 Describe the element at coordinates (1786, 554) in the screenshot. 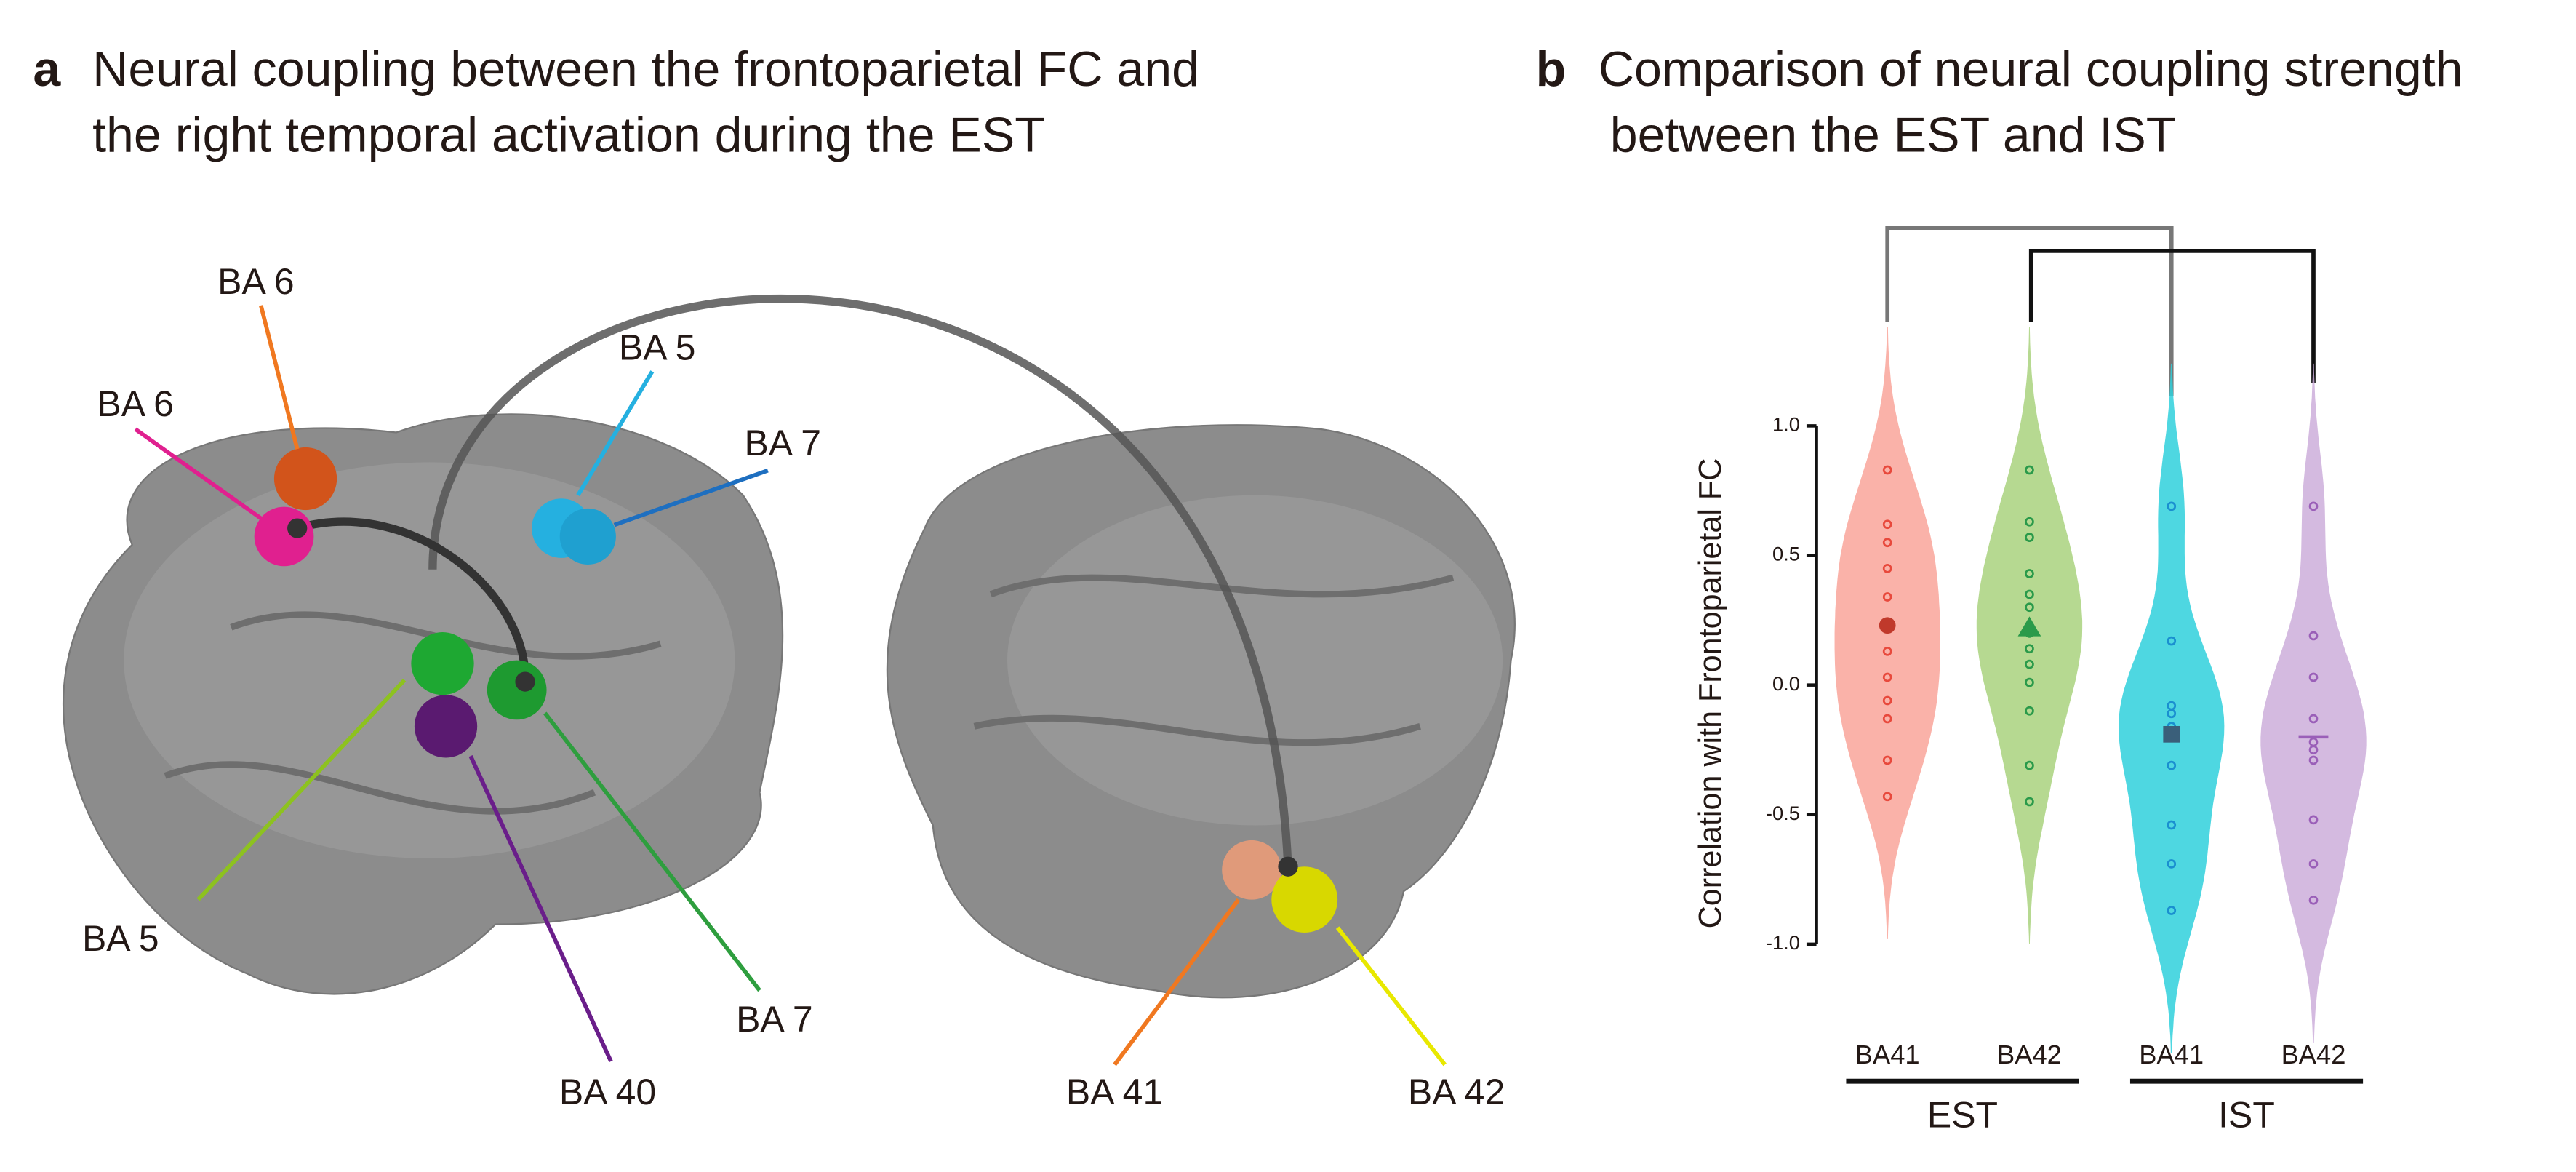

I see `y-tick-label: 0.5` at that location.